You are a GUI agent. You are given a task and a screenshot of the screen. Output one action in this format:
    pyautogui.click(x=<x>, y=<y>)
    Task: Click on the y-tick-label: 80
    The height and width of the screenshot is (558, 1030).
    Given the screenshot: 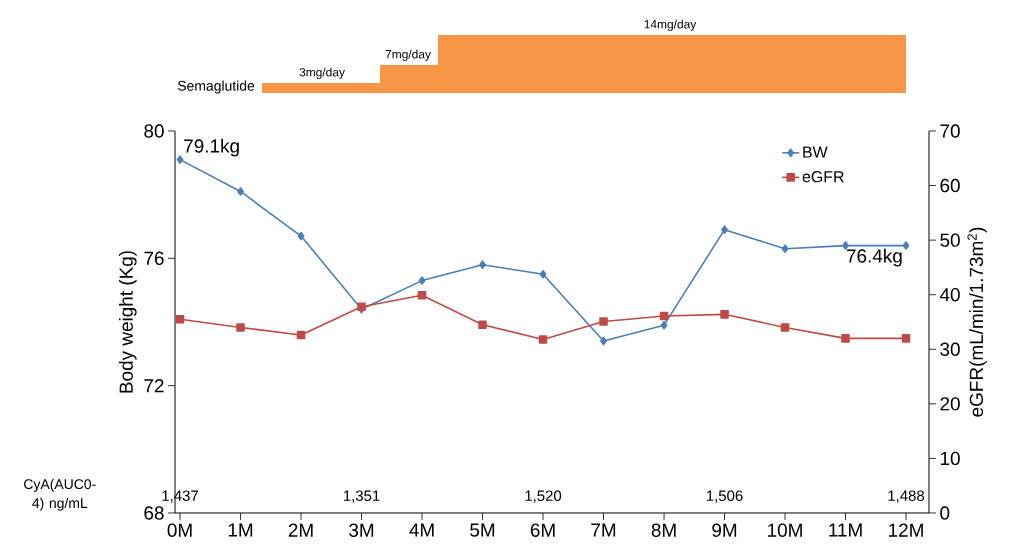 What is the action you would take?
    pyautogui.click(x=154, y=131)
    